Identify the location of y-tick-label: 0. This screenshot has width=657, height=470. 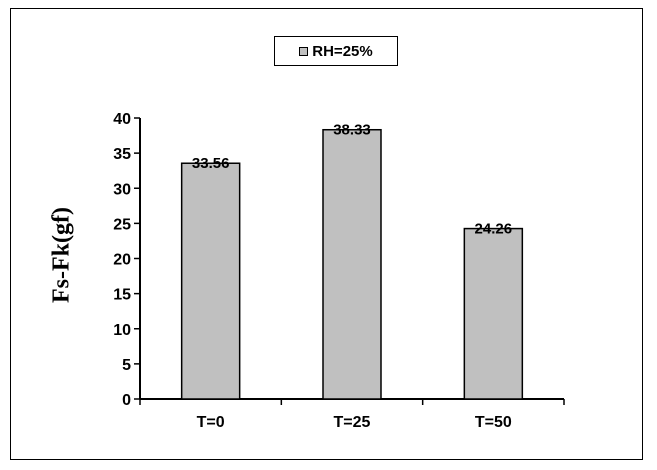
(126, 400).